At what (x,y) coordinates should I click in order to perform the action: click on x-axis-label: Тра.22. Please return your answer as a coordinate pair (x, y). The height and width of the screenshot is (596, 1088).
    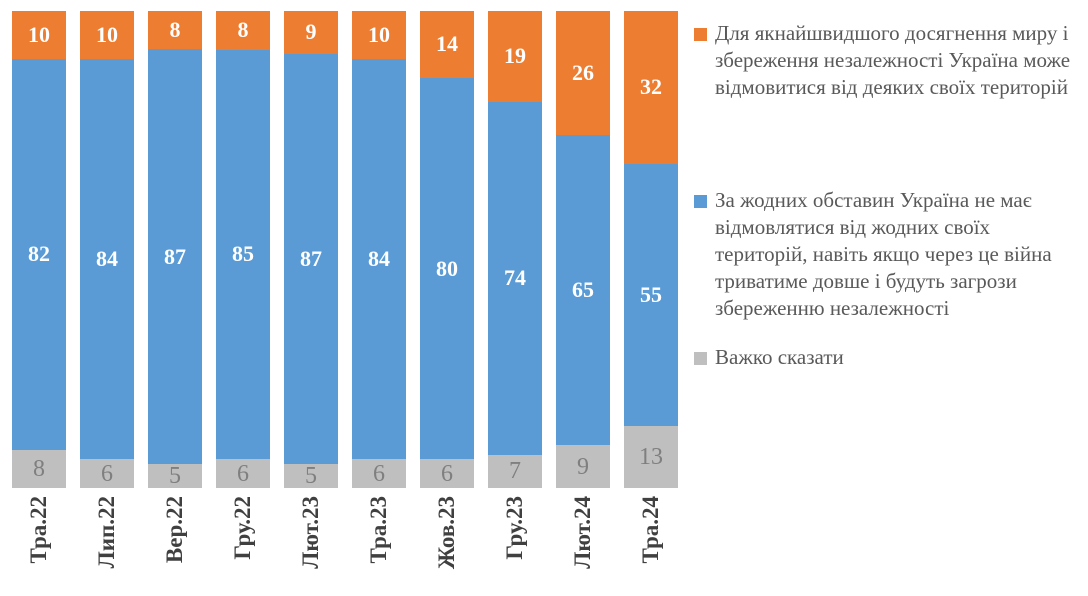
    Looking at the image, I should click on (39, 546).